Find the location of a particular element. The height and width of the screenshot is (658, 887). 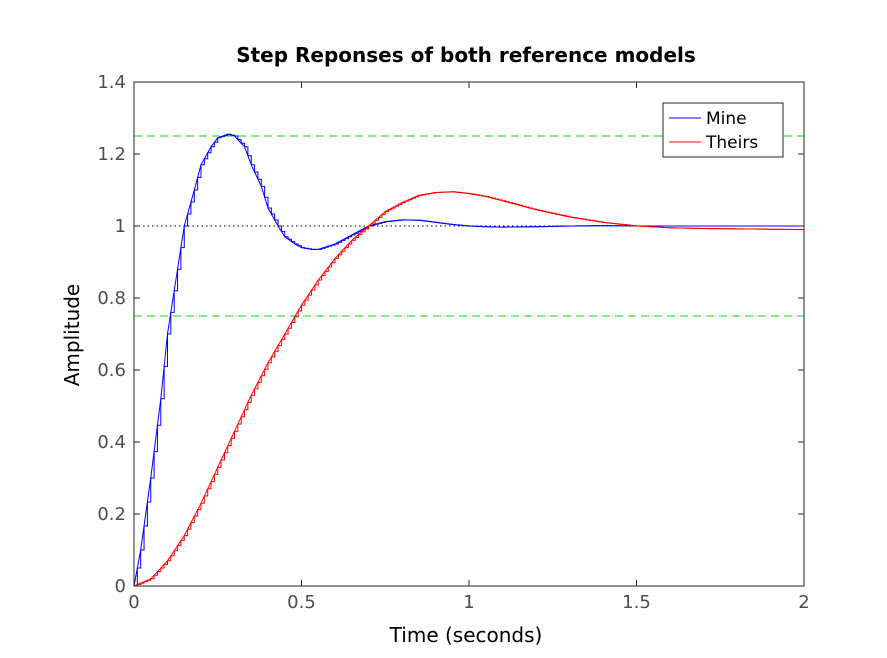

y-tick-label: 1 is located at coordinates (120, 226).